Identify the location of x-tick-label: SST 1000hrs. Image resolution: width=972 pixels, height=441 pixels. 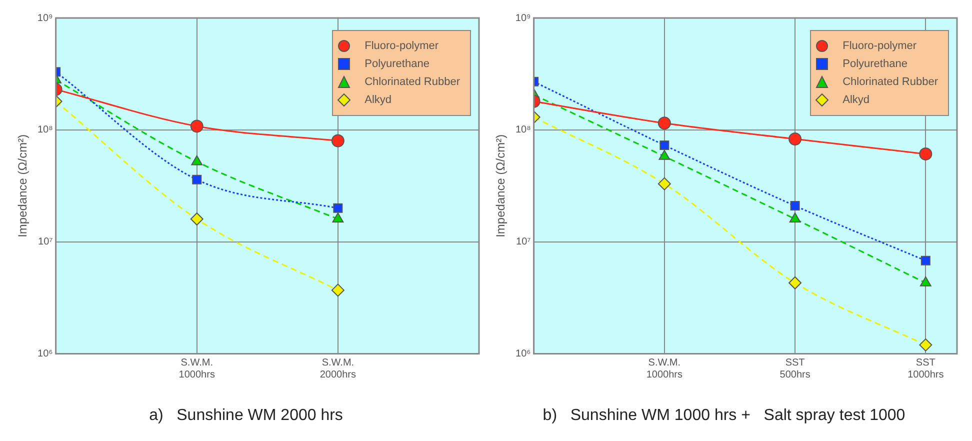
(926, 369).